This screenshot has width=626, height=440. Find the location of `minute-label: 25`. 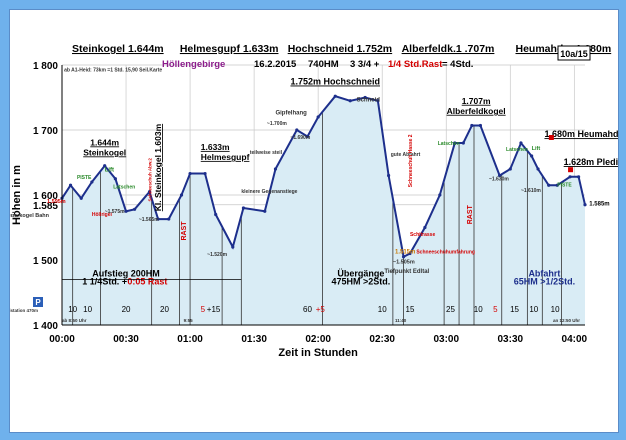

minute-label: 25 is located at coordinates (450, 309).